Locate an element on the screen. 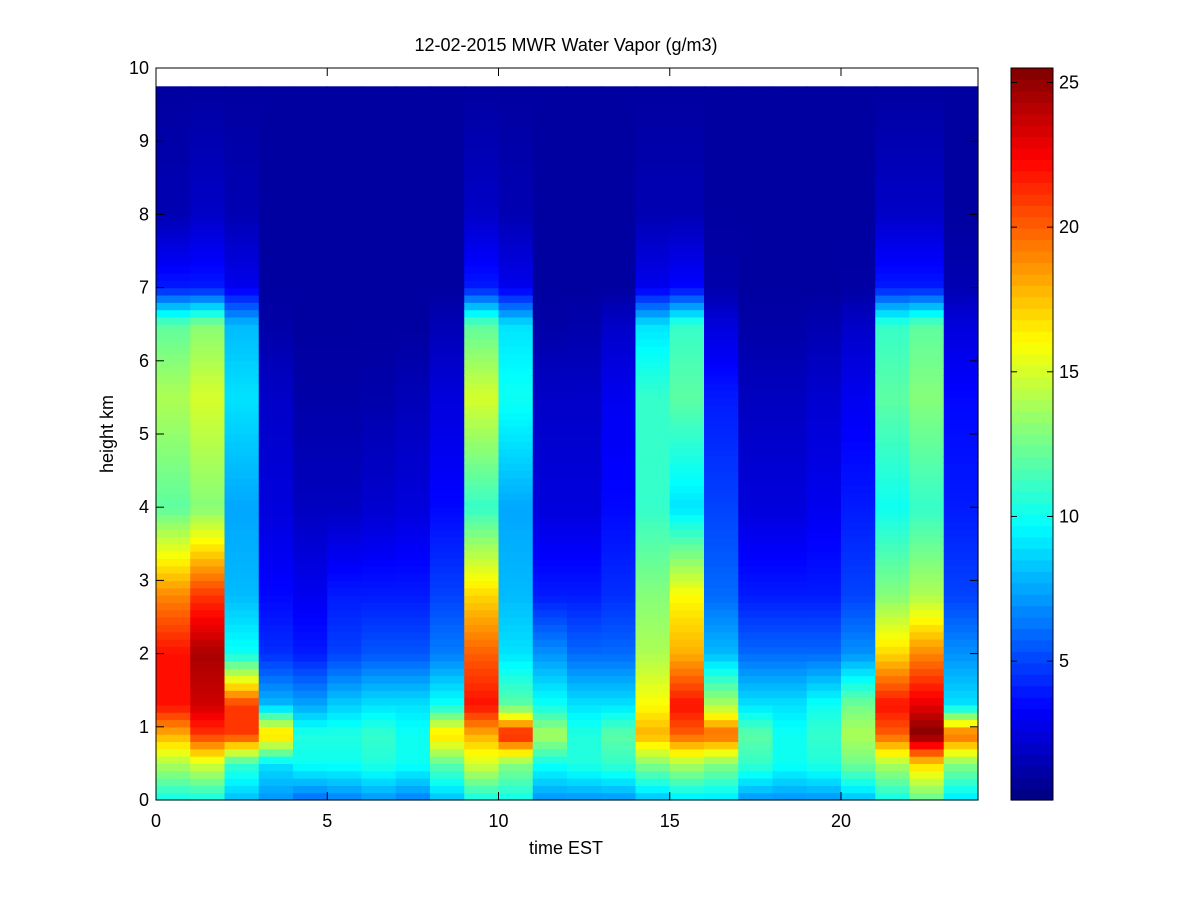  y-tick-label: 8 is located at coordinates (144, 214).